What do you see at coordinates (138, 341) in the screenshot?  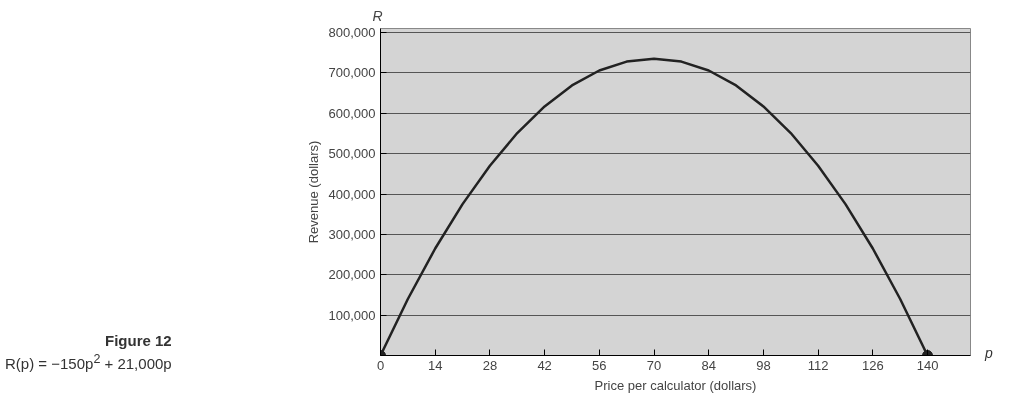 I see `caption: Figure 12` at bounding box center [138, 341].